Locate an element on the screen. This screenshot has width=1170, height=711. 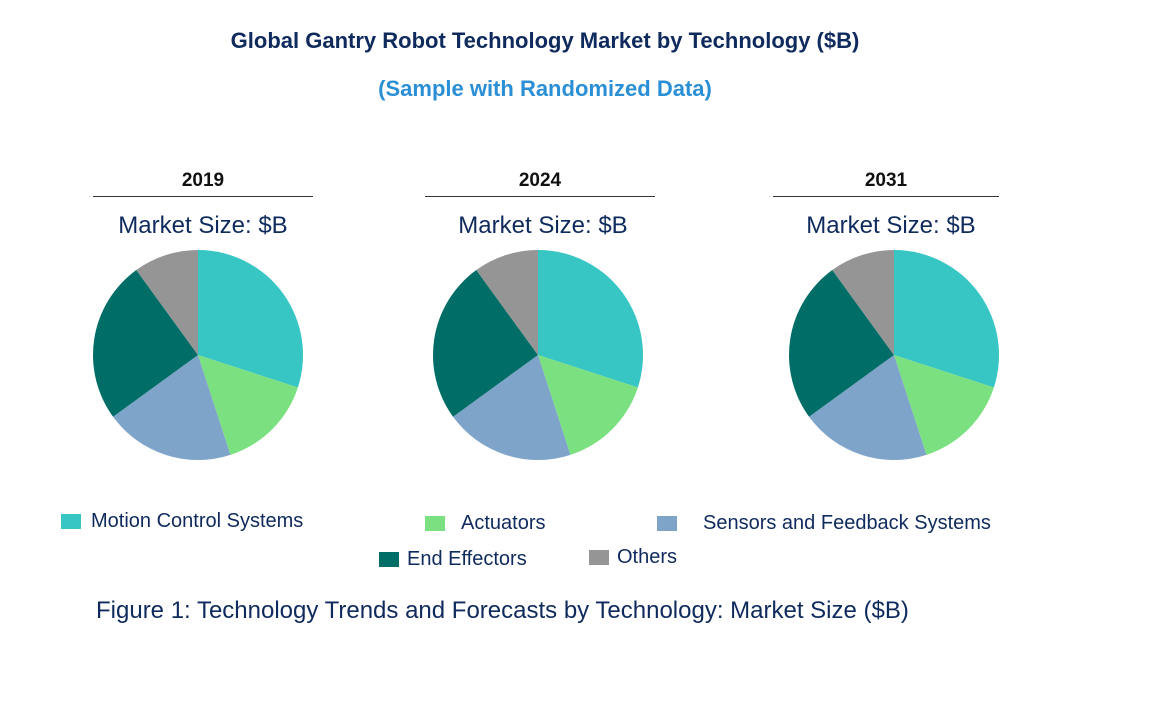
legend-item-actuators: Actuators is located at coordinates (485, 523).